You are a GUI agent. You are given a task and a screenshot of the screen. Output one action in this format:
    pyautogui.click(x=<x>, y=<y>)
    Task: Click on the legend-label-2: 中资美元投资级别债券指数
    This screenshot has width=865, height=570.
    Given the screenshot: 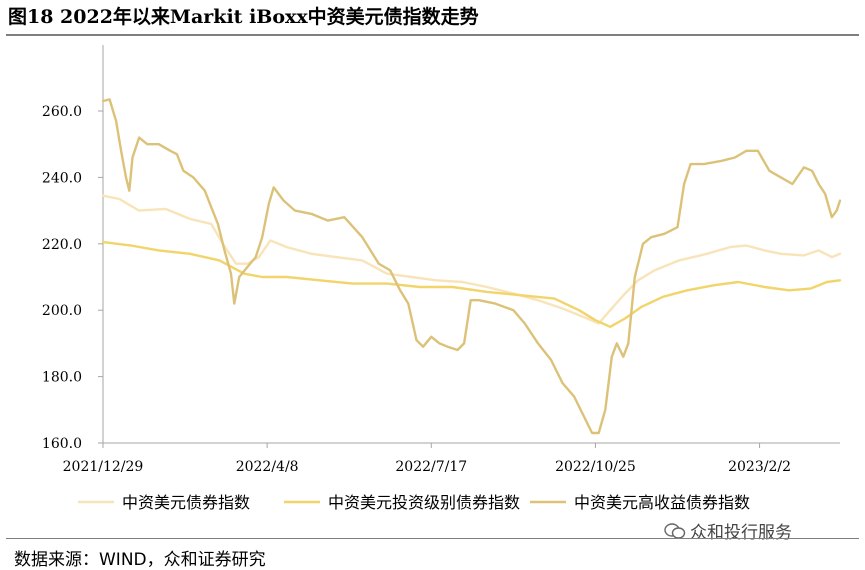 What is the action you would take?
    pyautogui.click(x=424, y=502)
    